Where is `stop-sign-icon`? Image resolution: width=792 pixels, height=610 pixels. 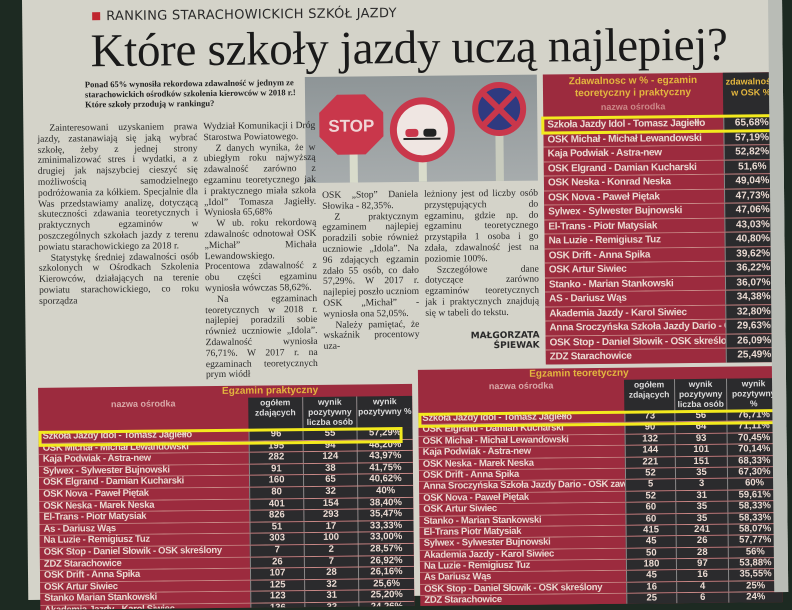
stop-sign-icon is located at coordinates (351, 124).